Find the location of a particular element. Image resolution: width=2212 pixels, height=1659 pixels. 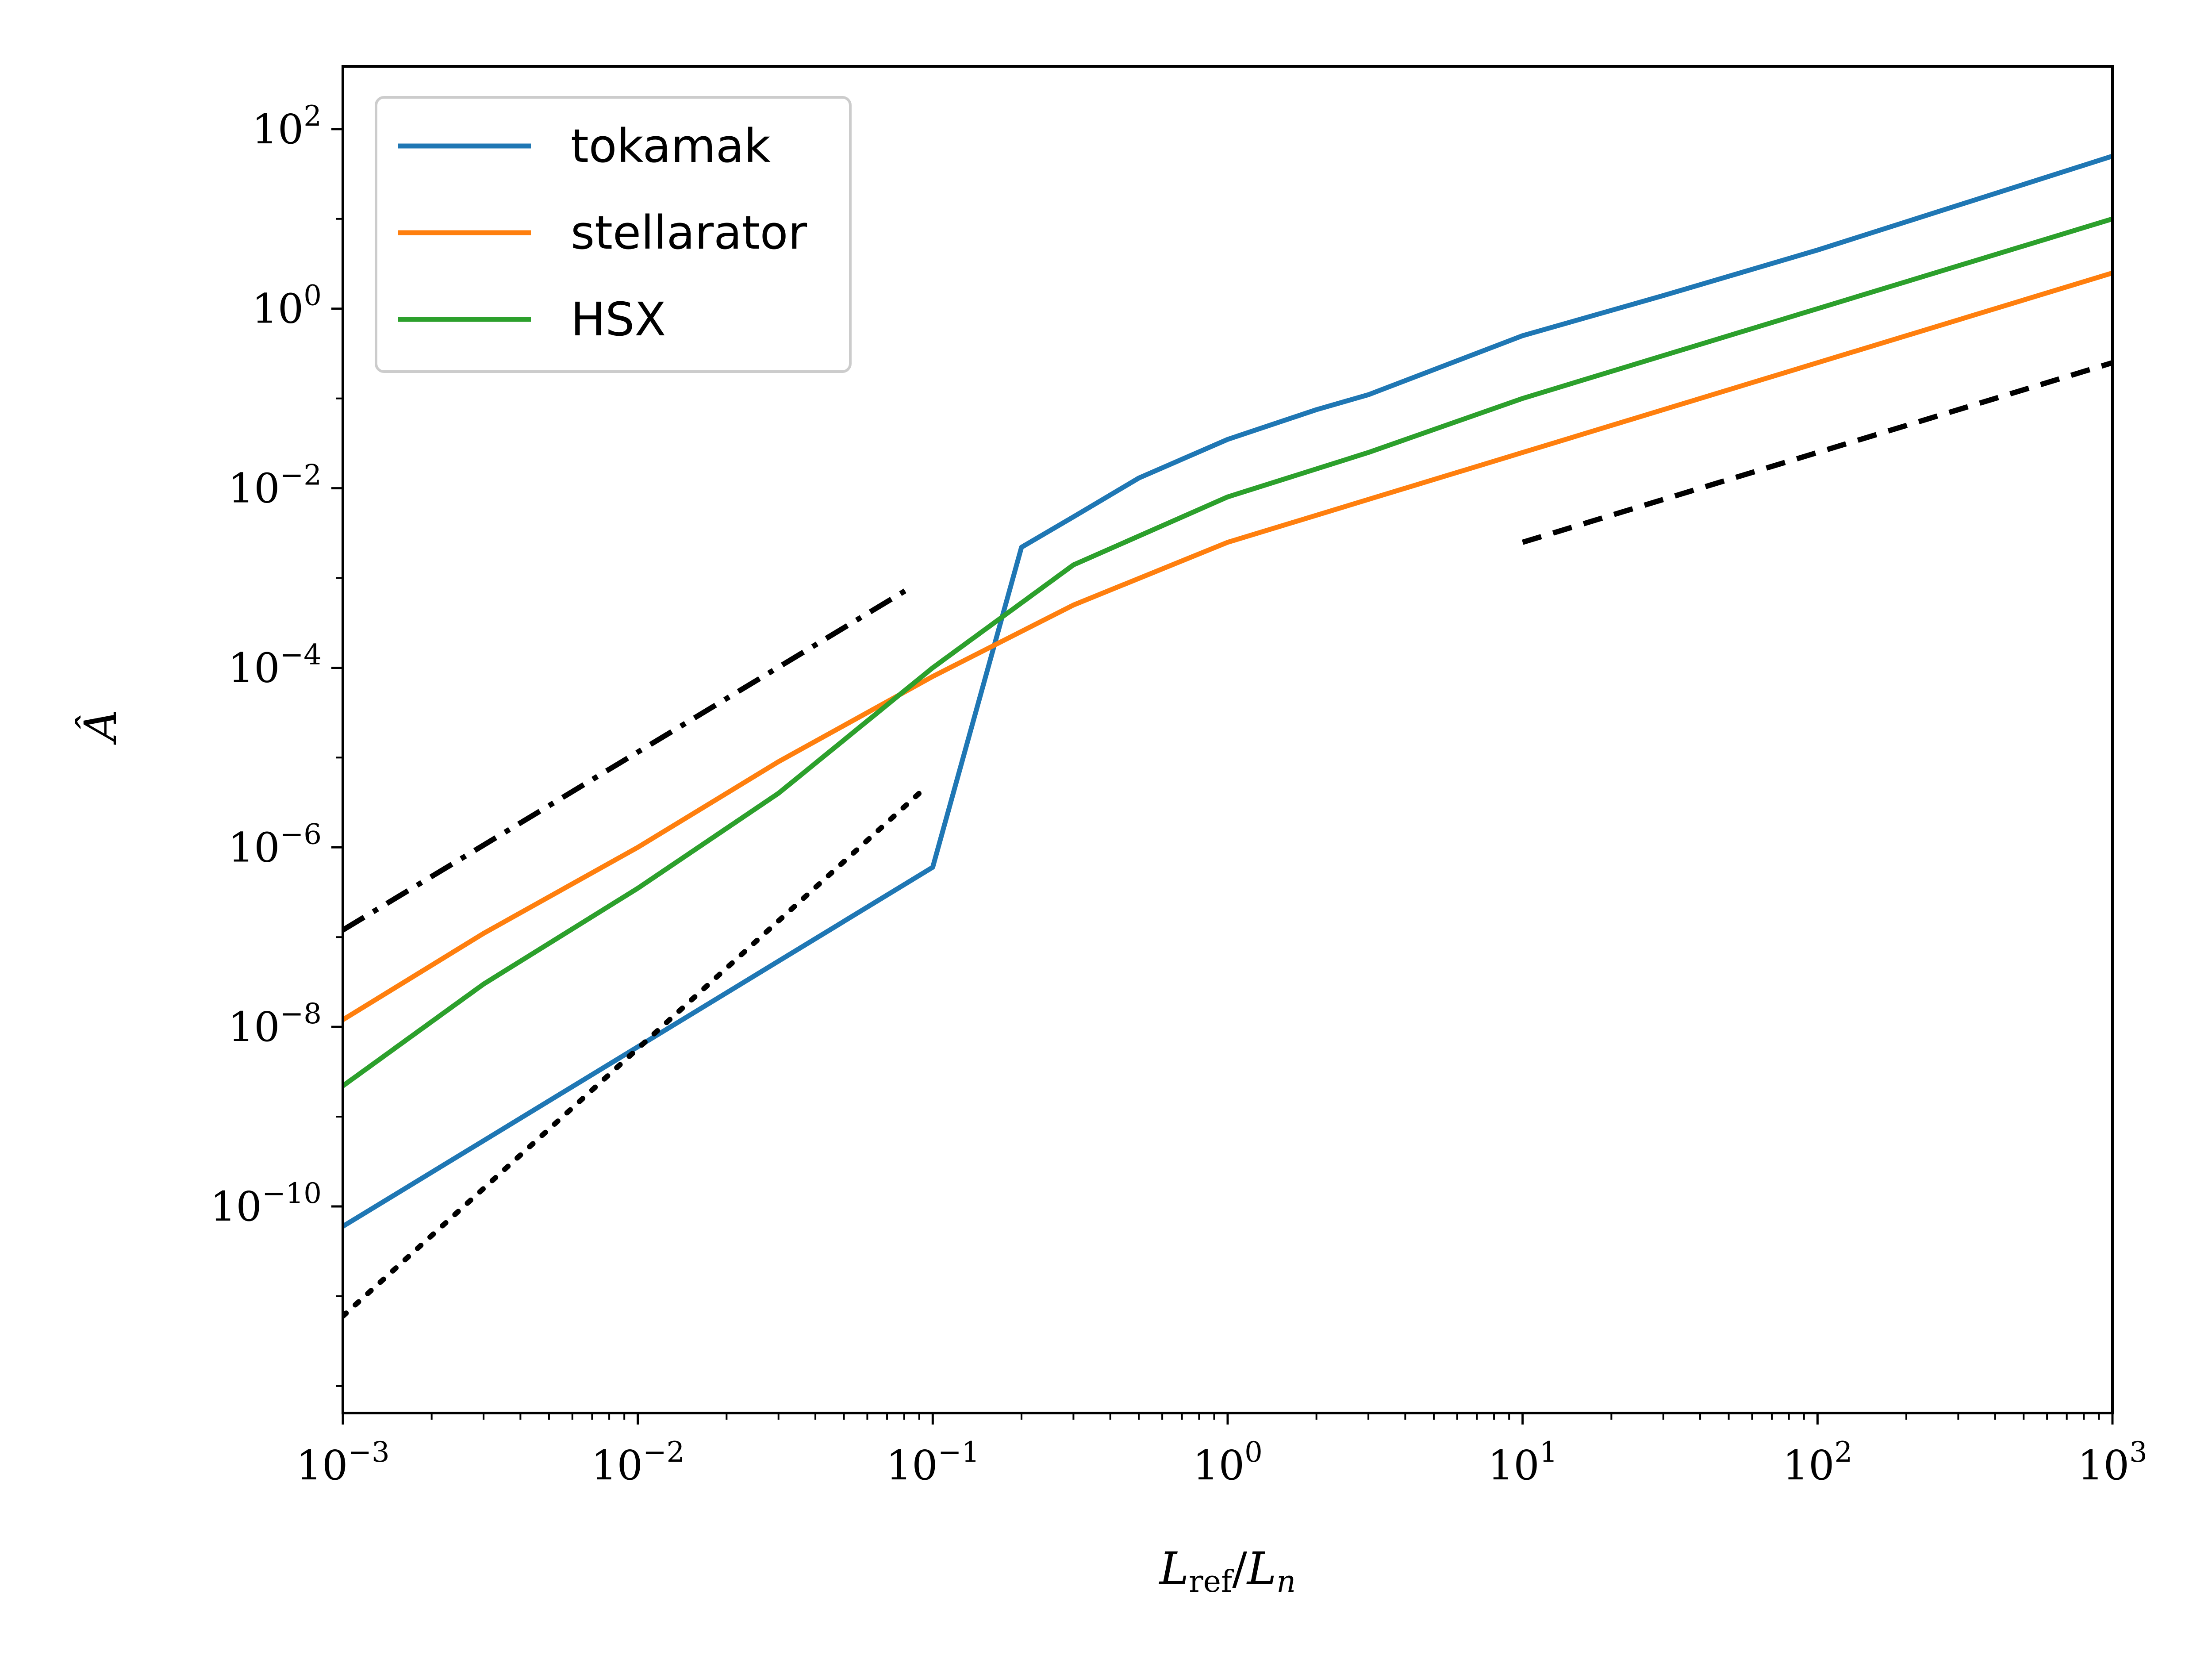

legend: tokamak stellarator HSX is located at coordinates (614, 234).